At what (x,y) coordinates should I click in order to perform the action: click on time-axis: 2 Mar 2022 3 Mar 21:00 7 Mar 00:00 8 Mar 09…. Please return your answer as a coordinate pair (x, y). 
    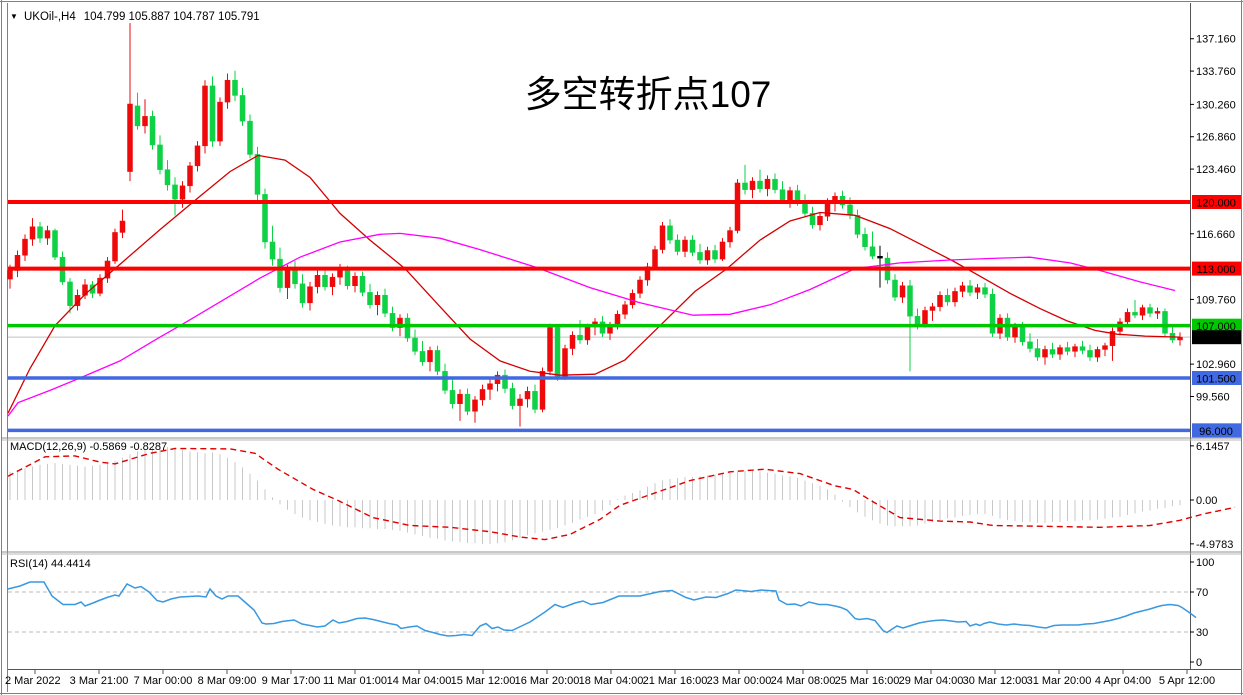
    Looking at the image, I should click on (610, 678).